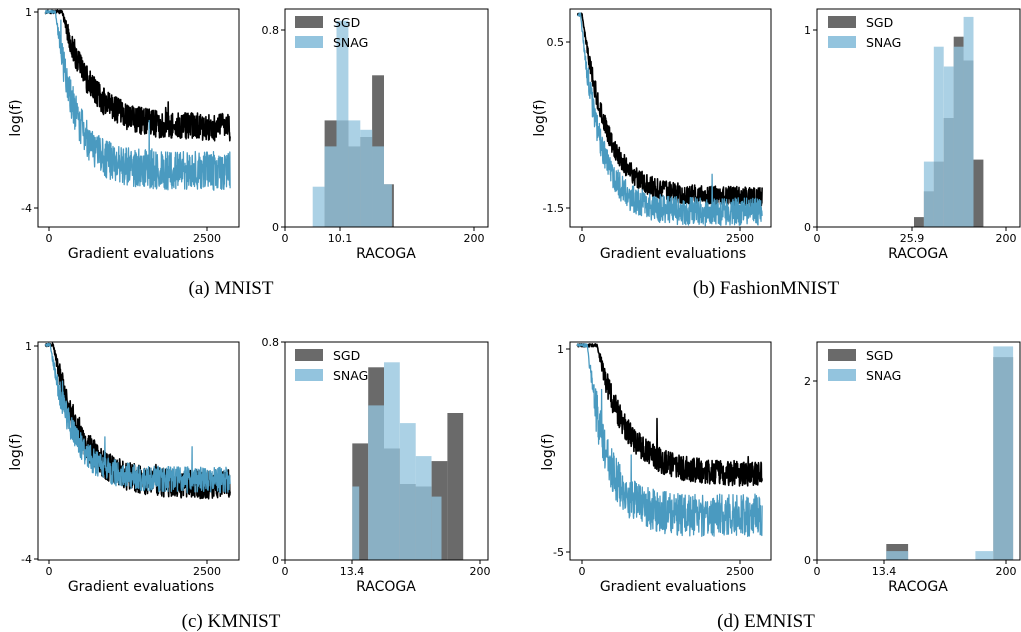 Image resolution: width=1021 pixels, height=632 pixels. I want to click on panel-caption: (c) KMNIST, so click(231, 621).